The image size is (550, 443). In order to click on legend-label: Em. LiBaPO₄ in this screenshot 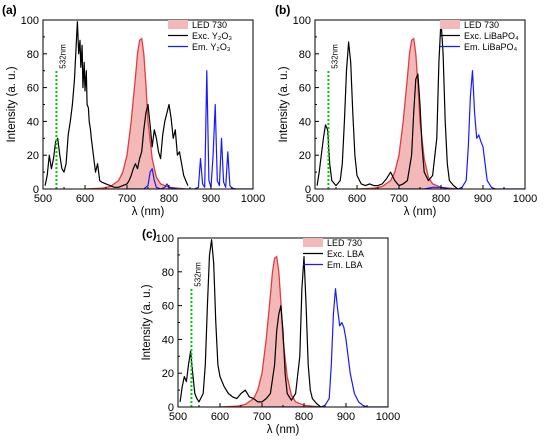, I will do `click(491, 47)`.